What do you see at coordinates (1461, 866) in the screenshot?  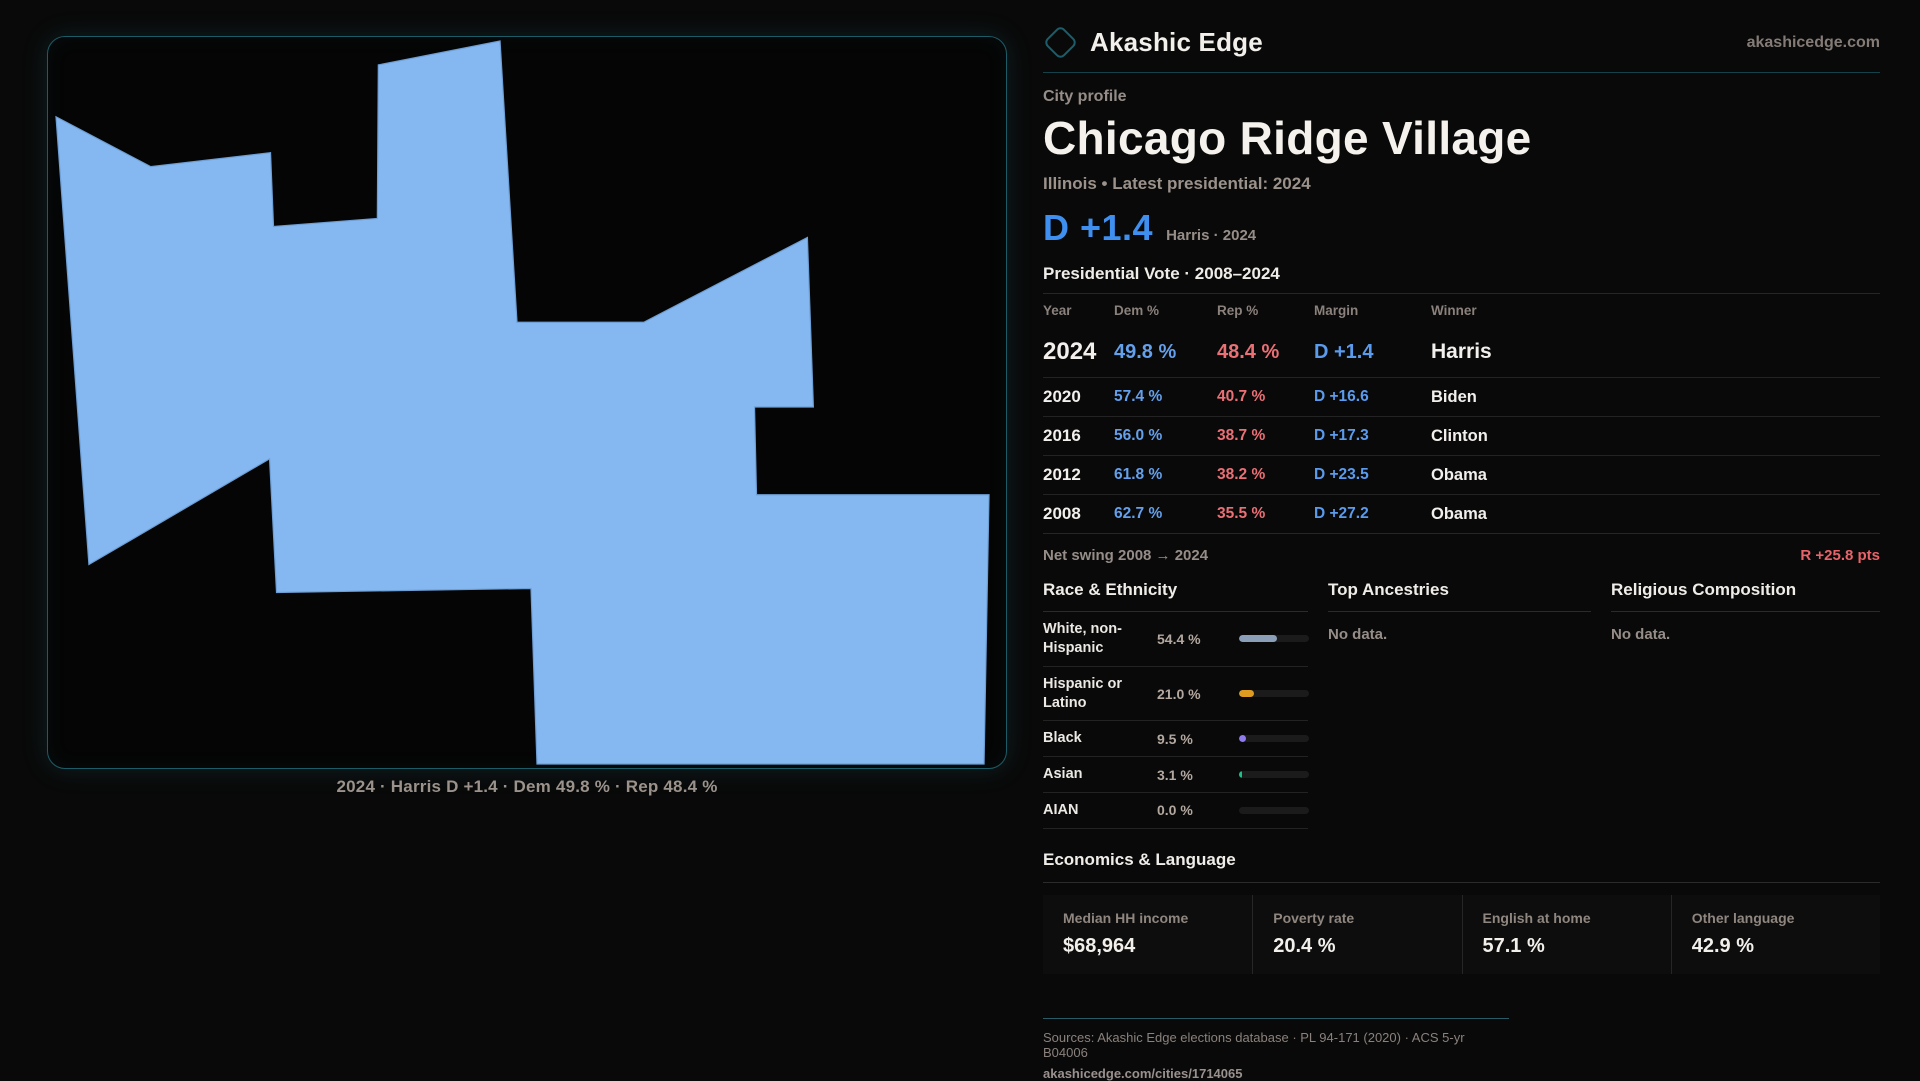 I see `economics-section-title: Economics & Language` at bounding box center [1461, 866].